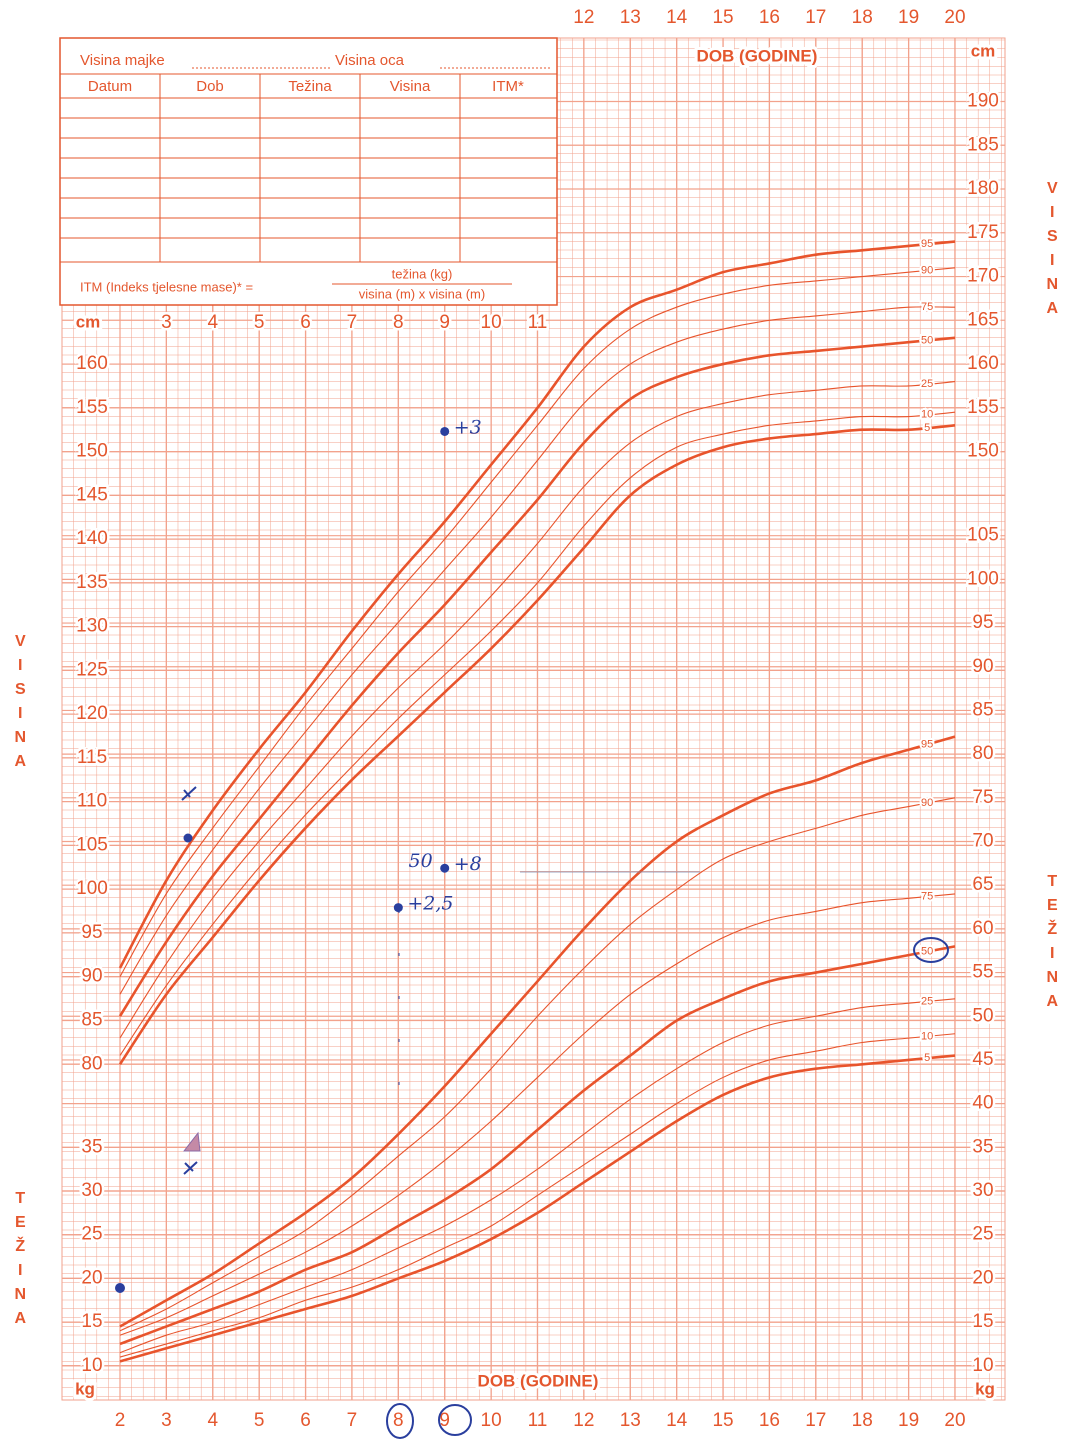 The width and height of the screenshot is (1068, 1441). I want to click on percentile-label: 25, so click(927, 384).